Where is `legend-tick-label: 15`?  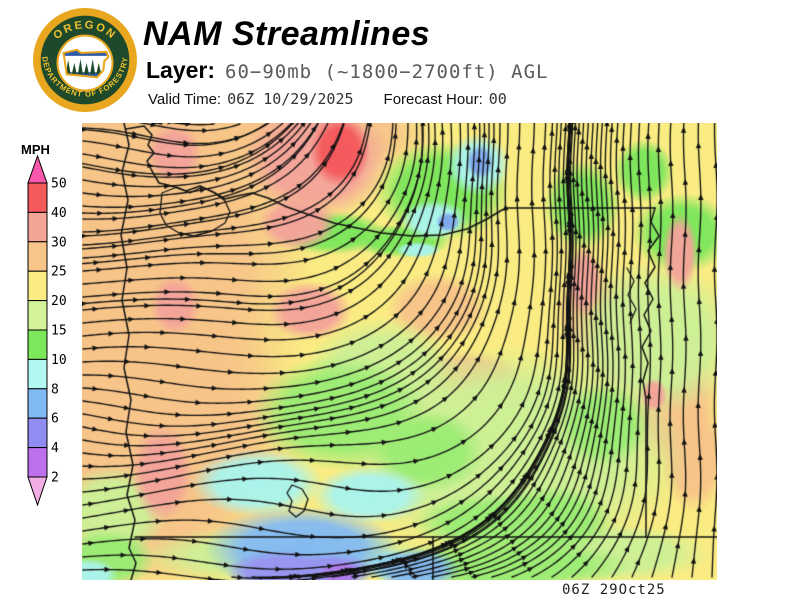
legend-tick-label: 15 is located at coordinates (59, 331).